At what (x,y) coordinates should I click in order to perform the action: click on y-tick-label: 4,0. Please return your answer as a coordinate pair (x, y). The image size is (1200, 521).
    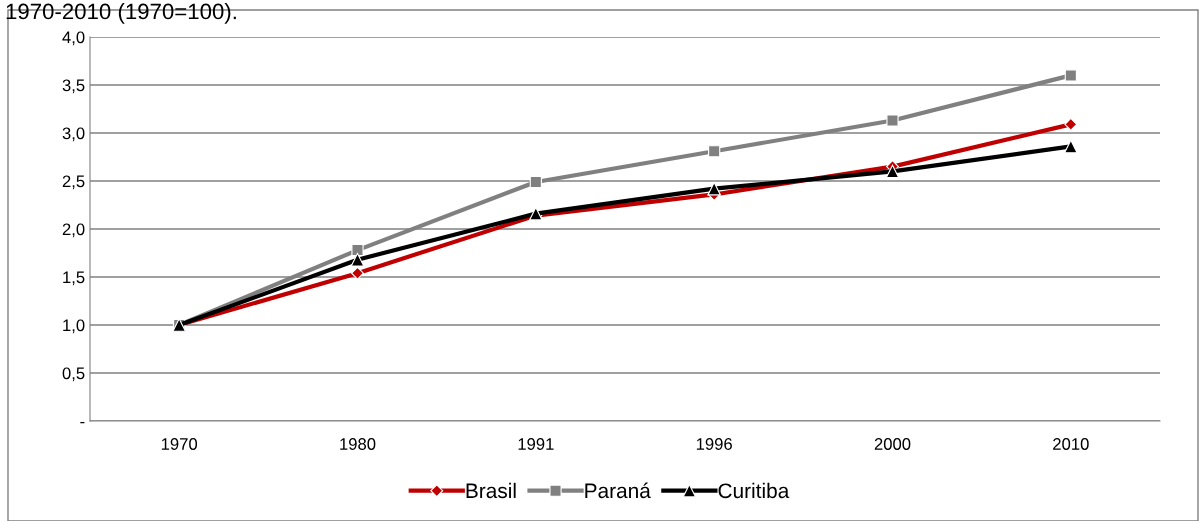
    Looking at the image, I should click on (73, 38).